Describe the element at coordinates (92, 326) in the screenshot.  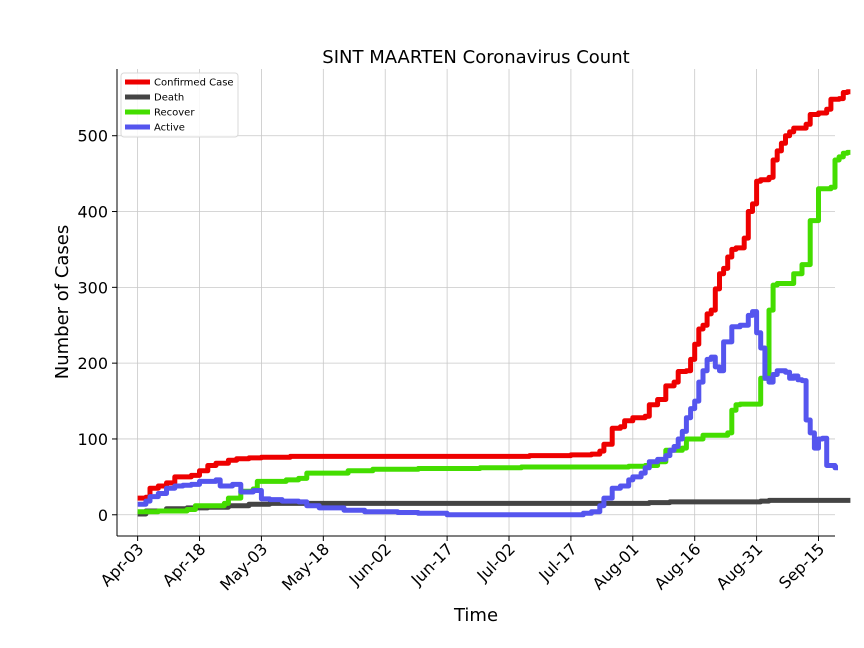
I see `y-tick-labels: 0 100 200 300 400 500` at that location.